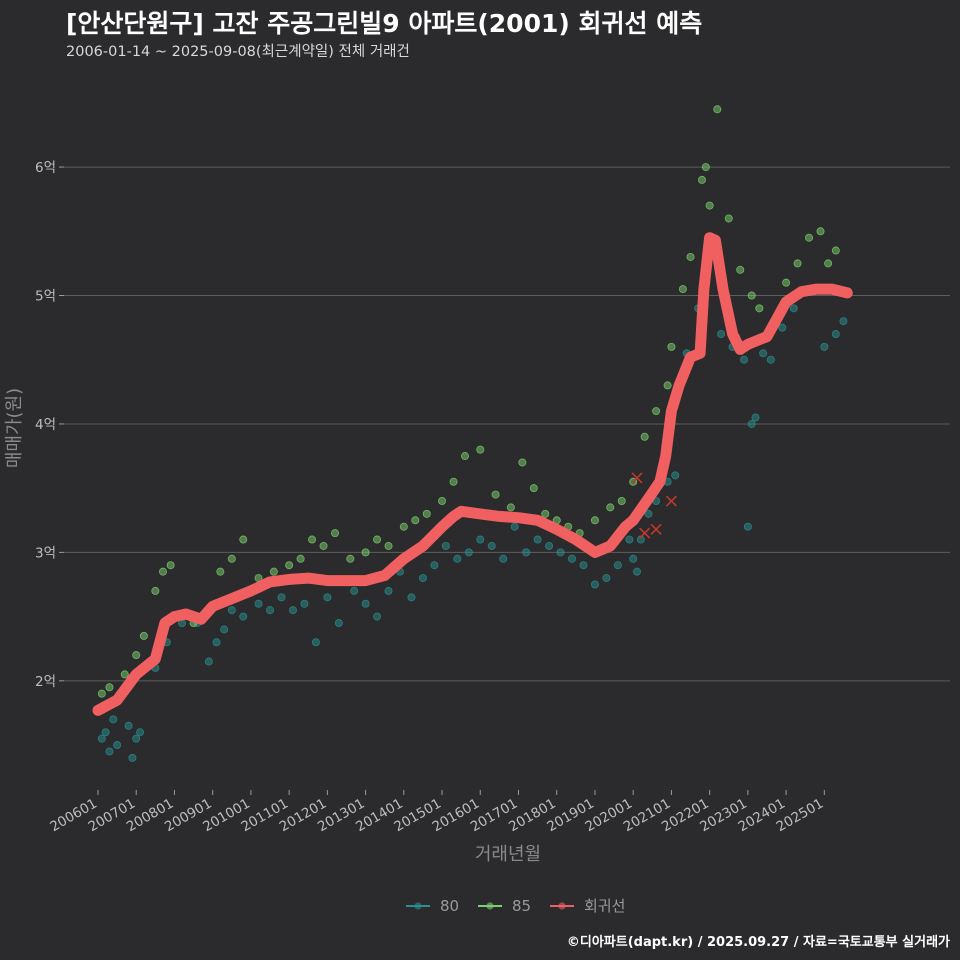 This screenshot has height=960, width=960. I want to click on y-tick-label: 3억, so click(45, 553).